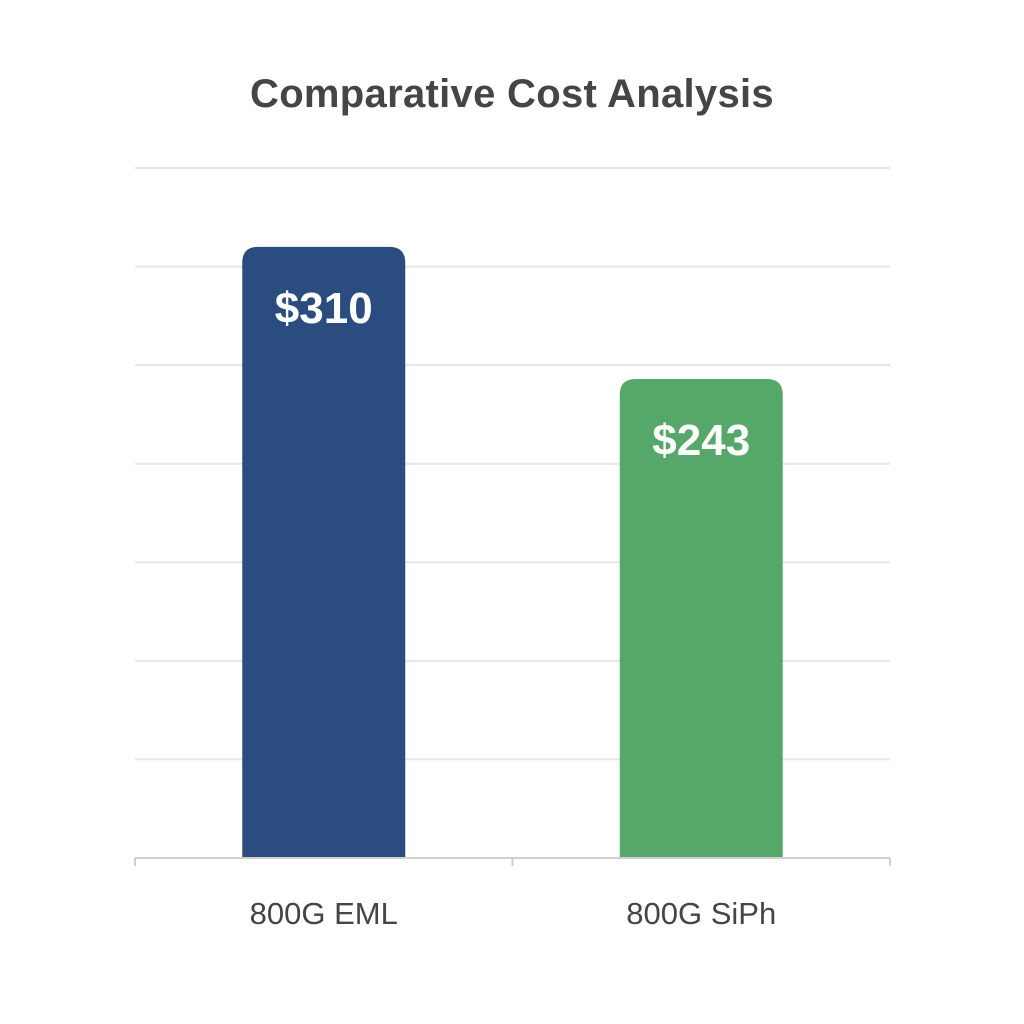 Image resolution: width=1024 pixels, height=1024 pixels. Describe the element at coordinates (324, 913) in the screenshot. I see `category-label-1: 800G EML` at that location.